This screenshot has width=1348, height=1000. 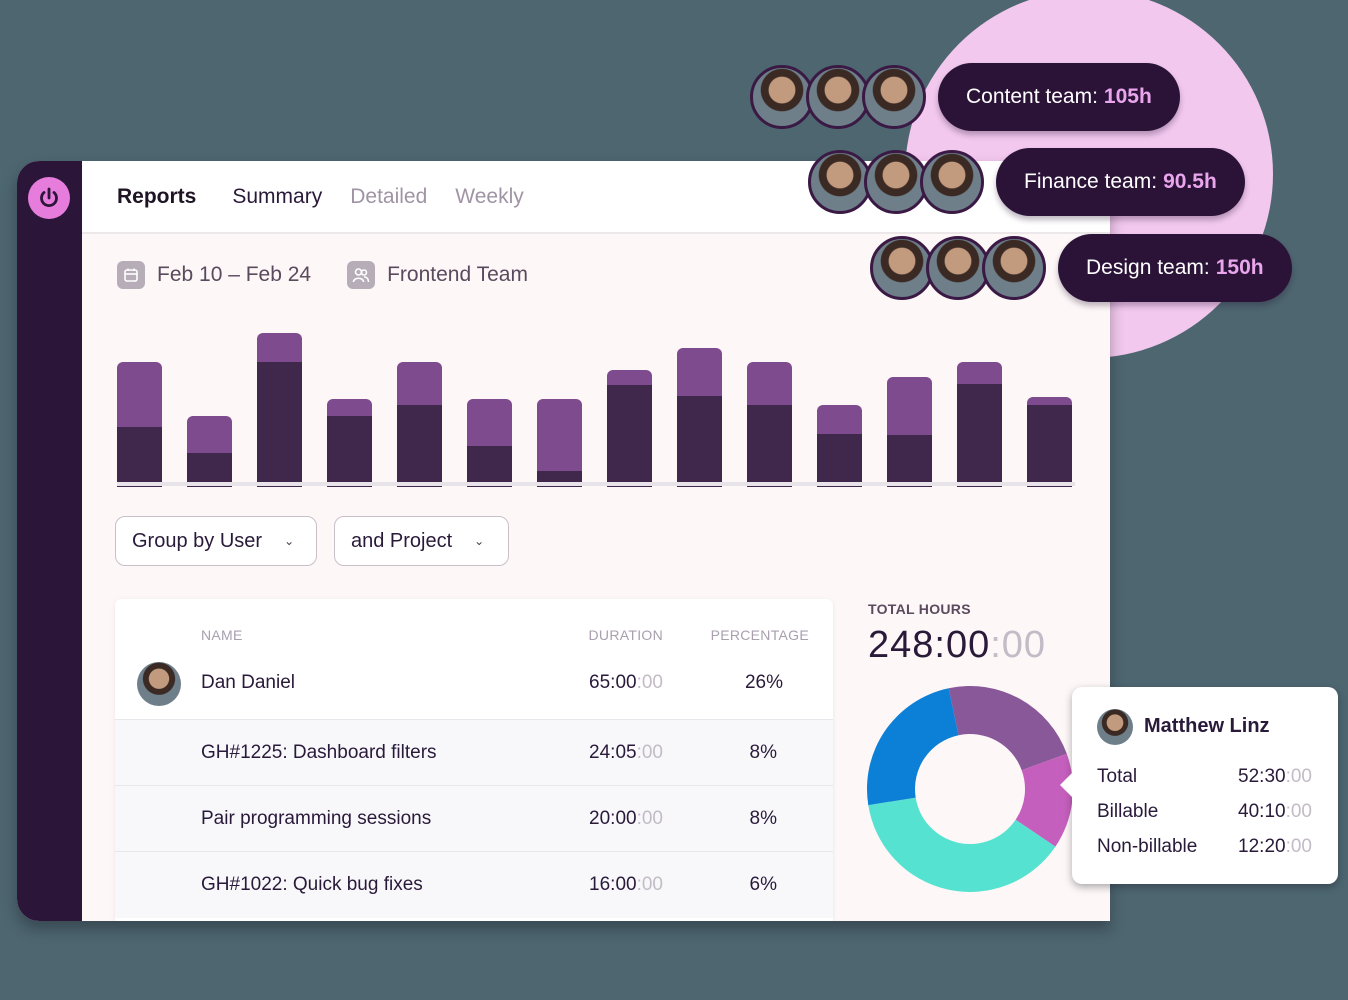 What do you see at coordinates (626, 752) in the screenshot?
I see `row-duration: 24:05:00` at bounding box center [626, 752].